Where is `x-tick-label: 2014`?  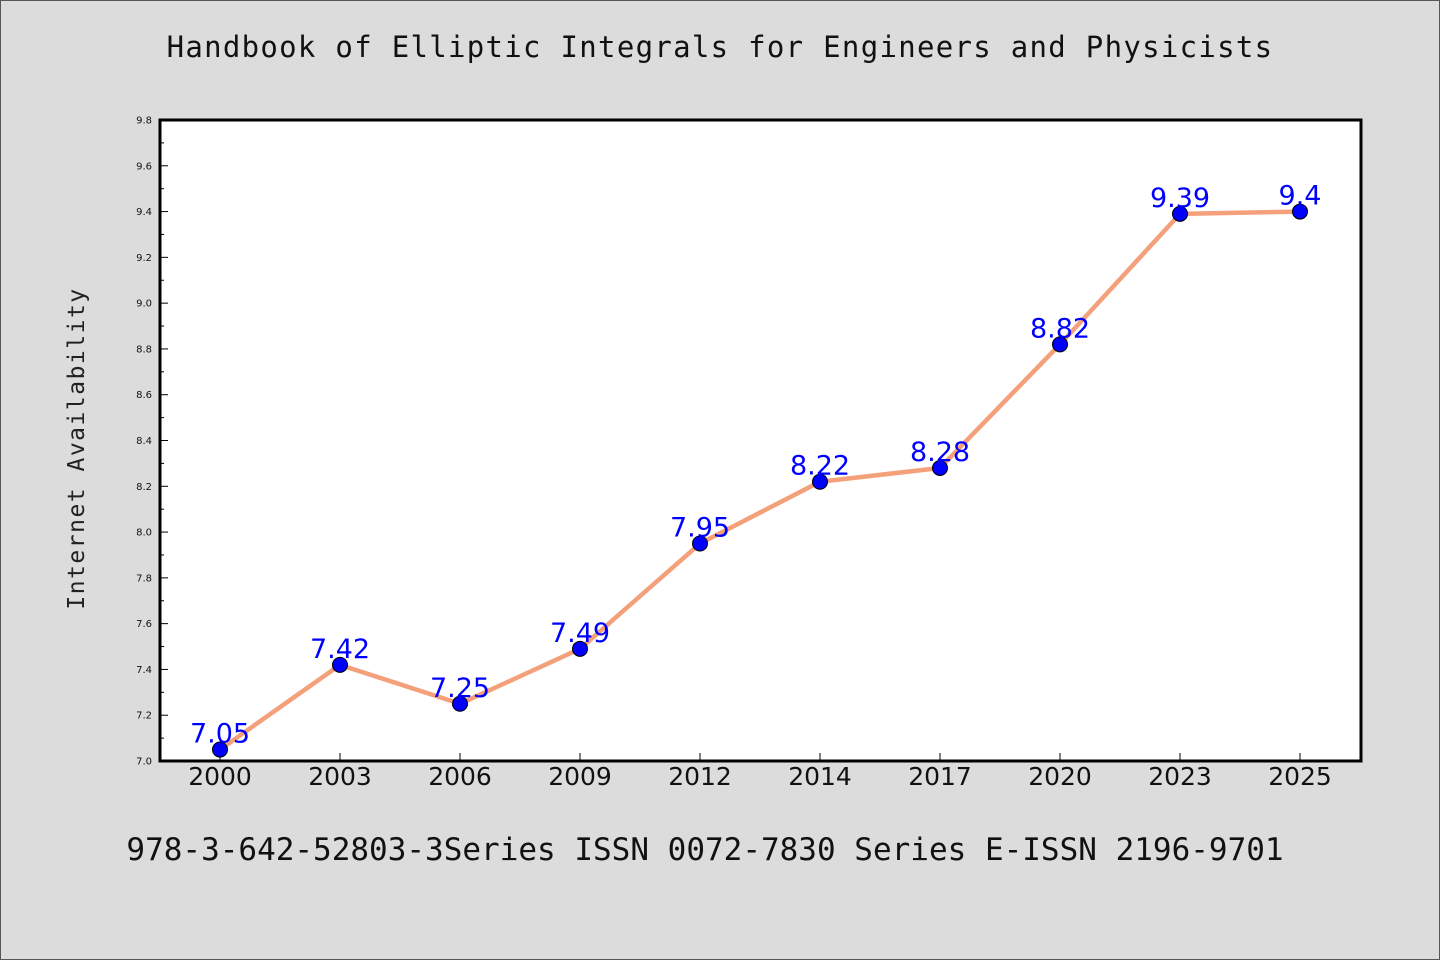 x-tick-label: 2014 is located at coordinates (820, 776).